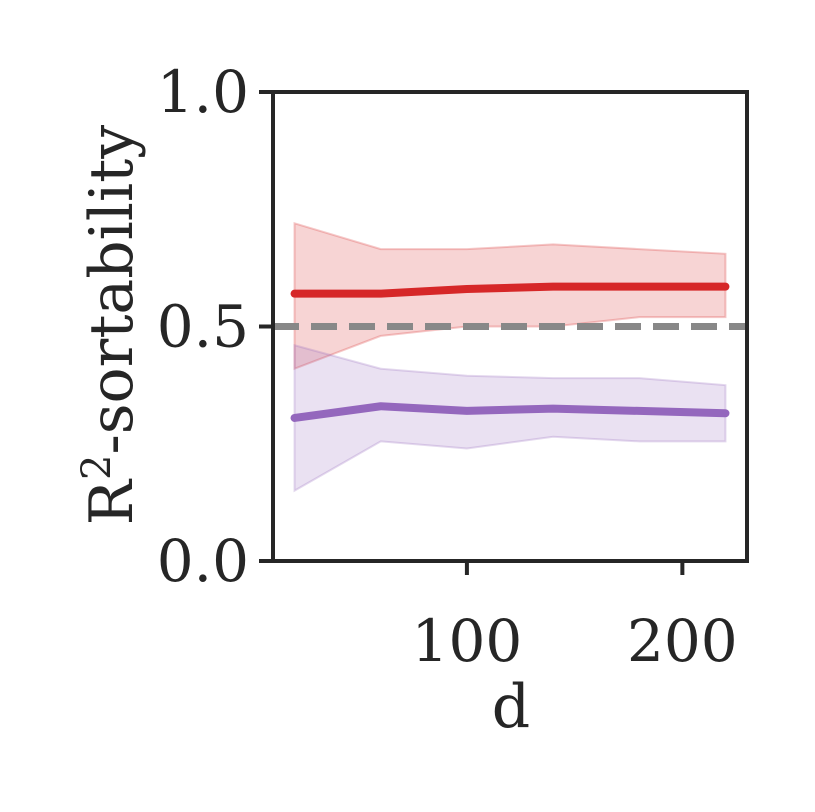 The image size is (815, 812). I want to click on series-2-band, so click(510, 418).